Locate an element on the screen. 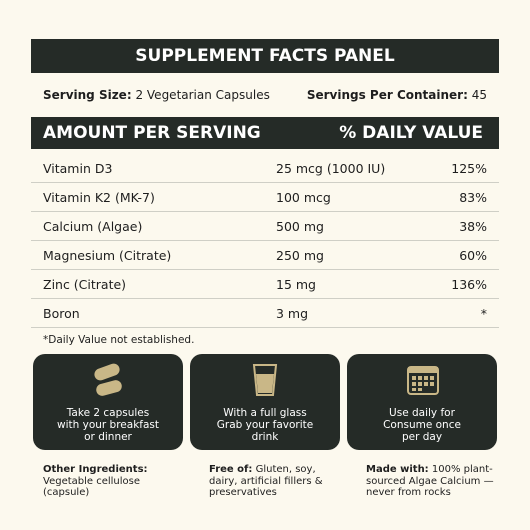 The height and width of the screenshot is (530, 530). card-line: or dinner is located at coordinates (108, 437).